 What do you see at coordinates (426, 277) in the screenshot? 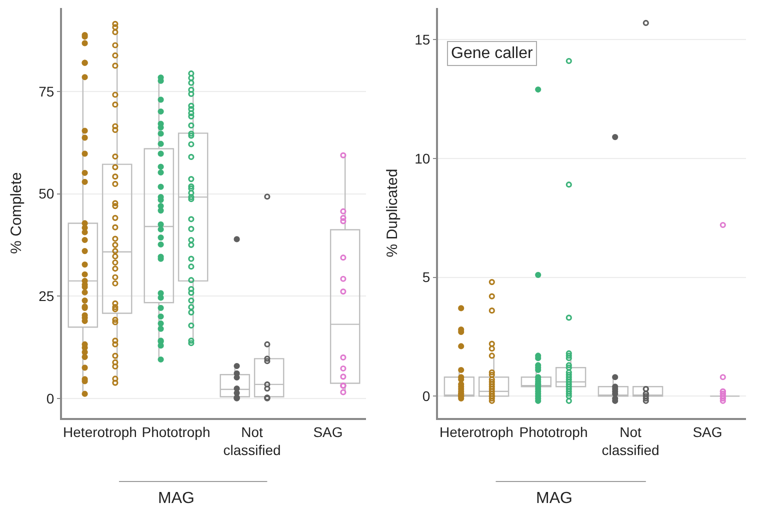
I see `y-tick-label: 5` at bounding box center [426, 277].